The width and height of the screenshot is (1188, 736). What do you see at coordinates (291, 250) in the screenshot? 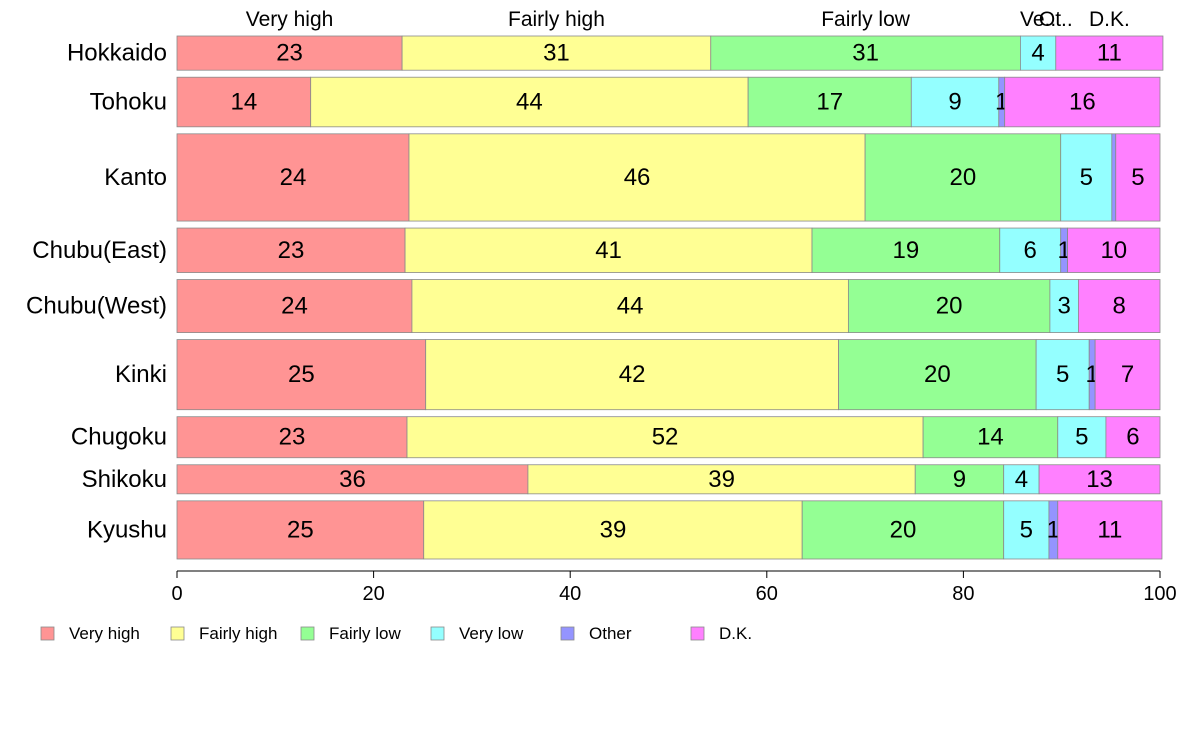
I see `bar-segment-chubu-east-very-high` at bounding box center [291, 250].